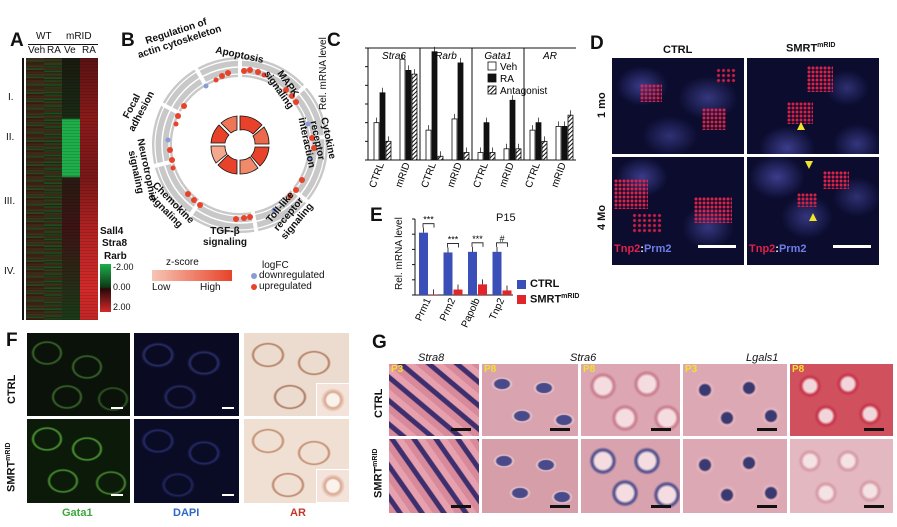 The image size is (897, 527). Describe the element at coordinates (523, 91) in the screenshot. I see `chart-c-legend-text: Antagonist` at that location.